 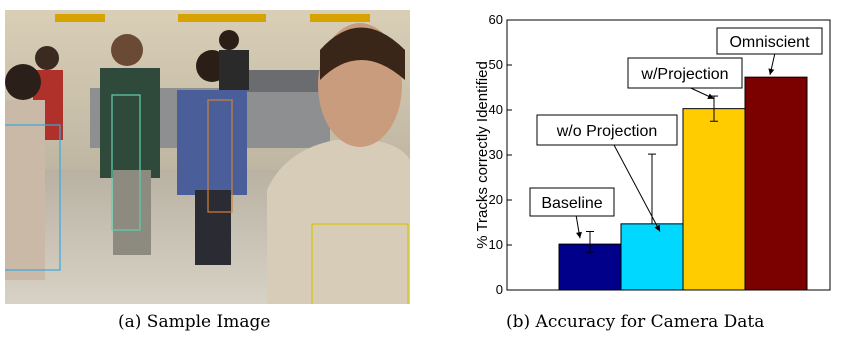 I want to click on person-blue-shirt, so click(x=212, y=142).